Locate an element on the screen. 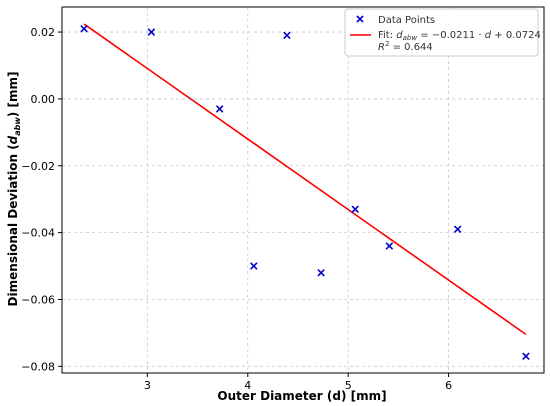 Image resolution: width=550 pixels, height=406 pixels. legend-label-fit: Fit: dabw = −0.0211 · d + 0.0724 is located at coordinates (459, 36).